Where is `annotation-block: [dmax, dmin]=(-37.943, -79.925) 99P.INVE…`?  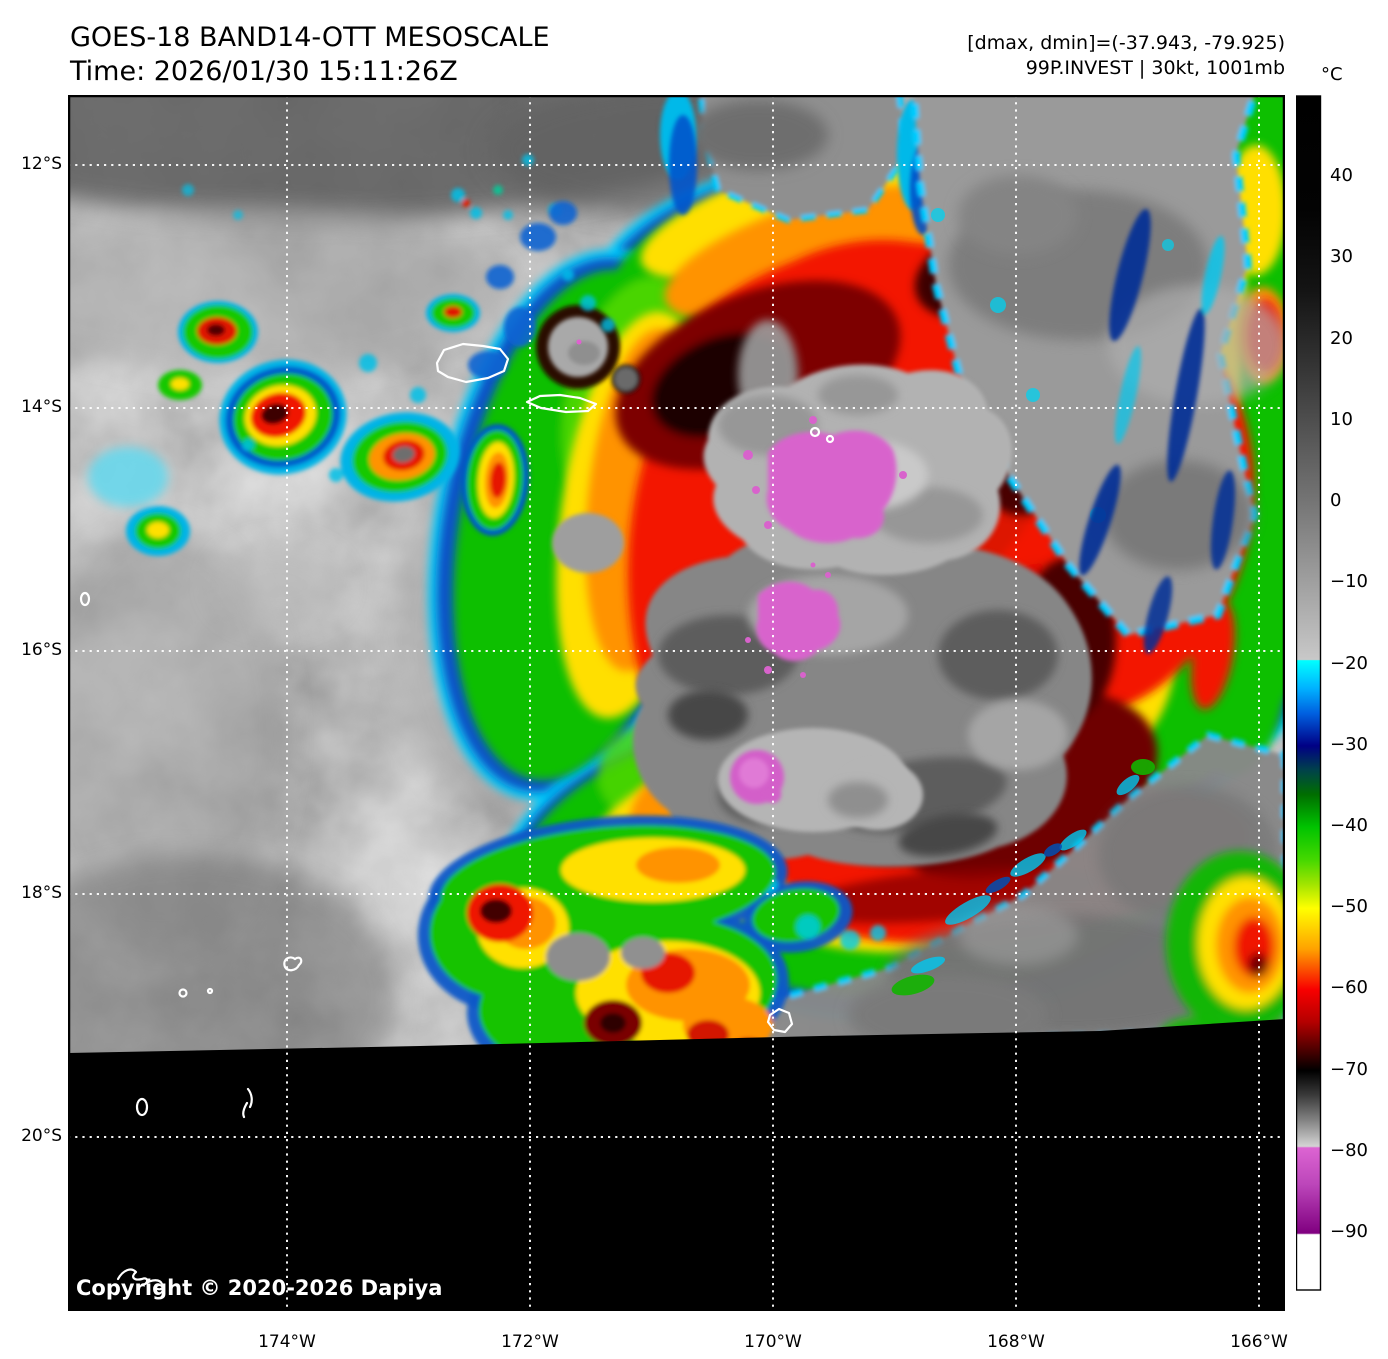
annotation-block: [dmax, dmin]=(-37.943, -79.925) 99P.INVE… is located at coordinates (1126, 56).